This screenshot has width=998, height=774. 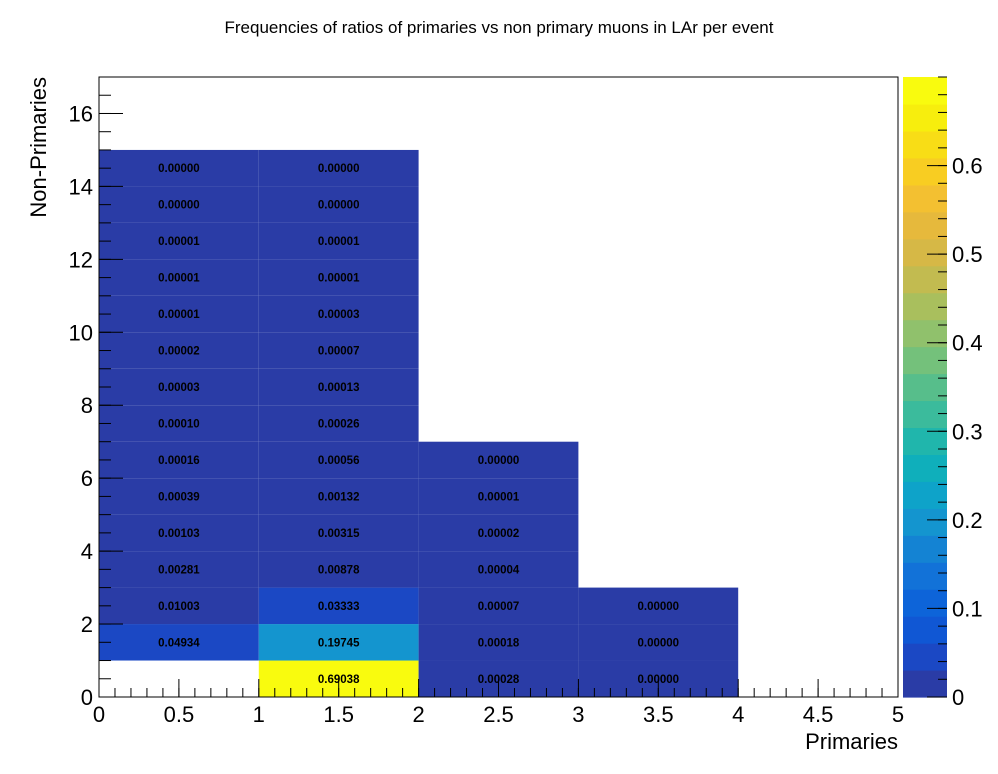 What do you see at coordinates (851, 741) in the screenshot?
I see `x-axis-label: Primaries` at bounding box center [851, 741].